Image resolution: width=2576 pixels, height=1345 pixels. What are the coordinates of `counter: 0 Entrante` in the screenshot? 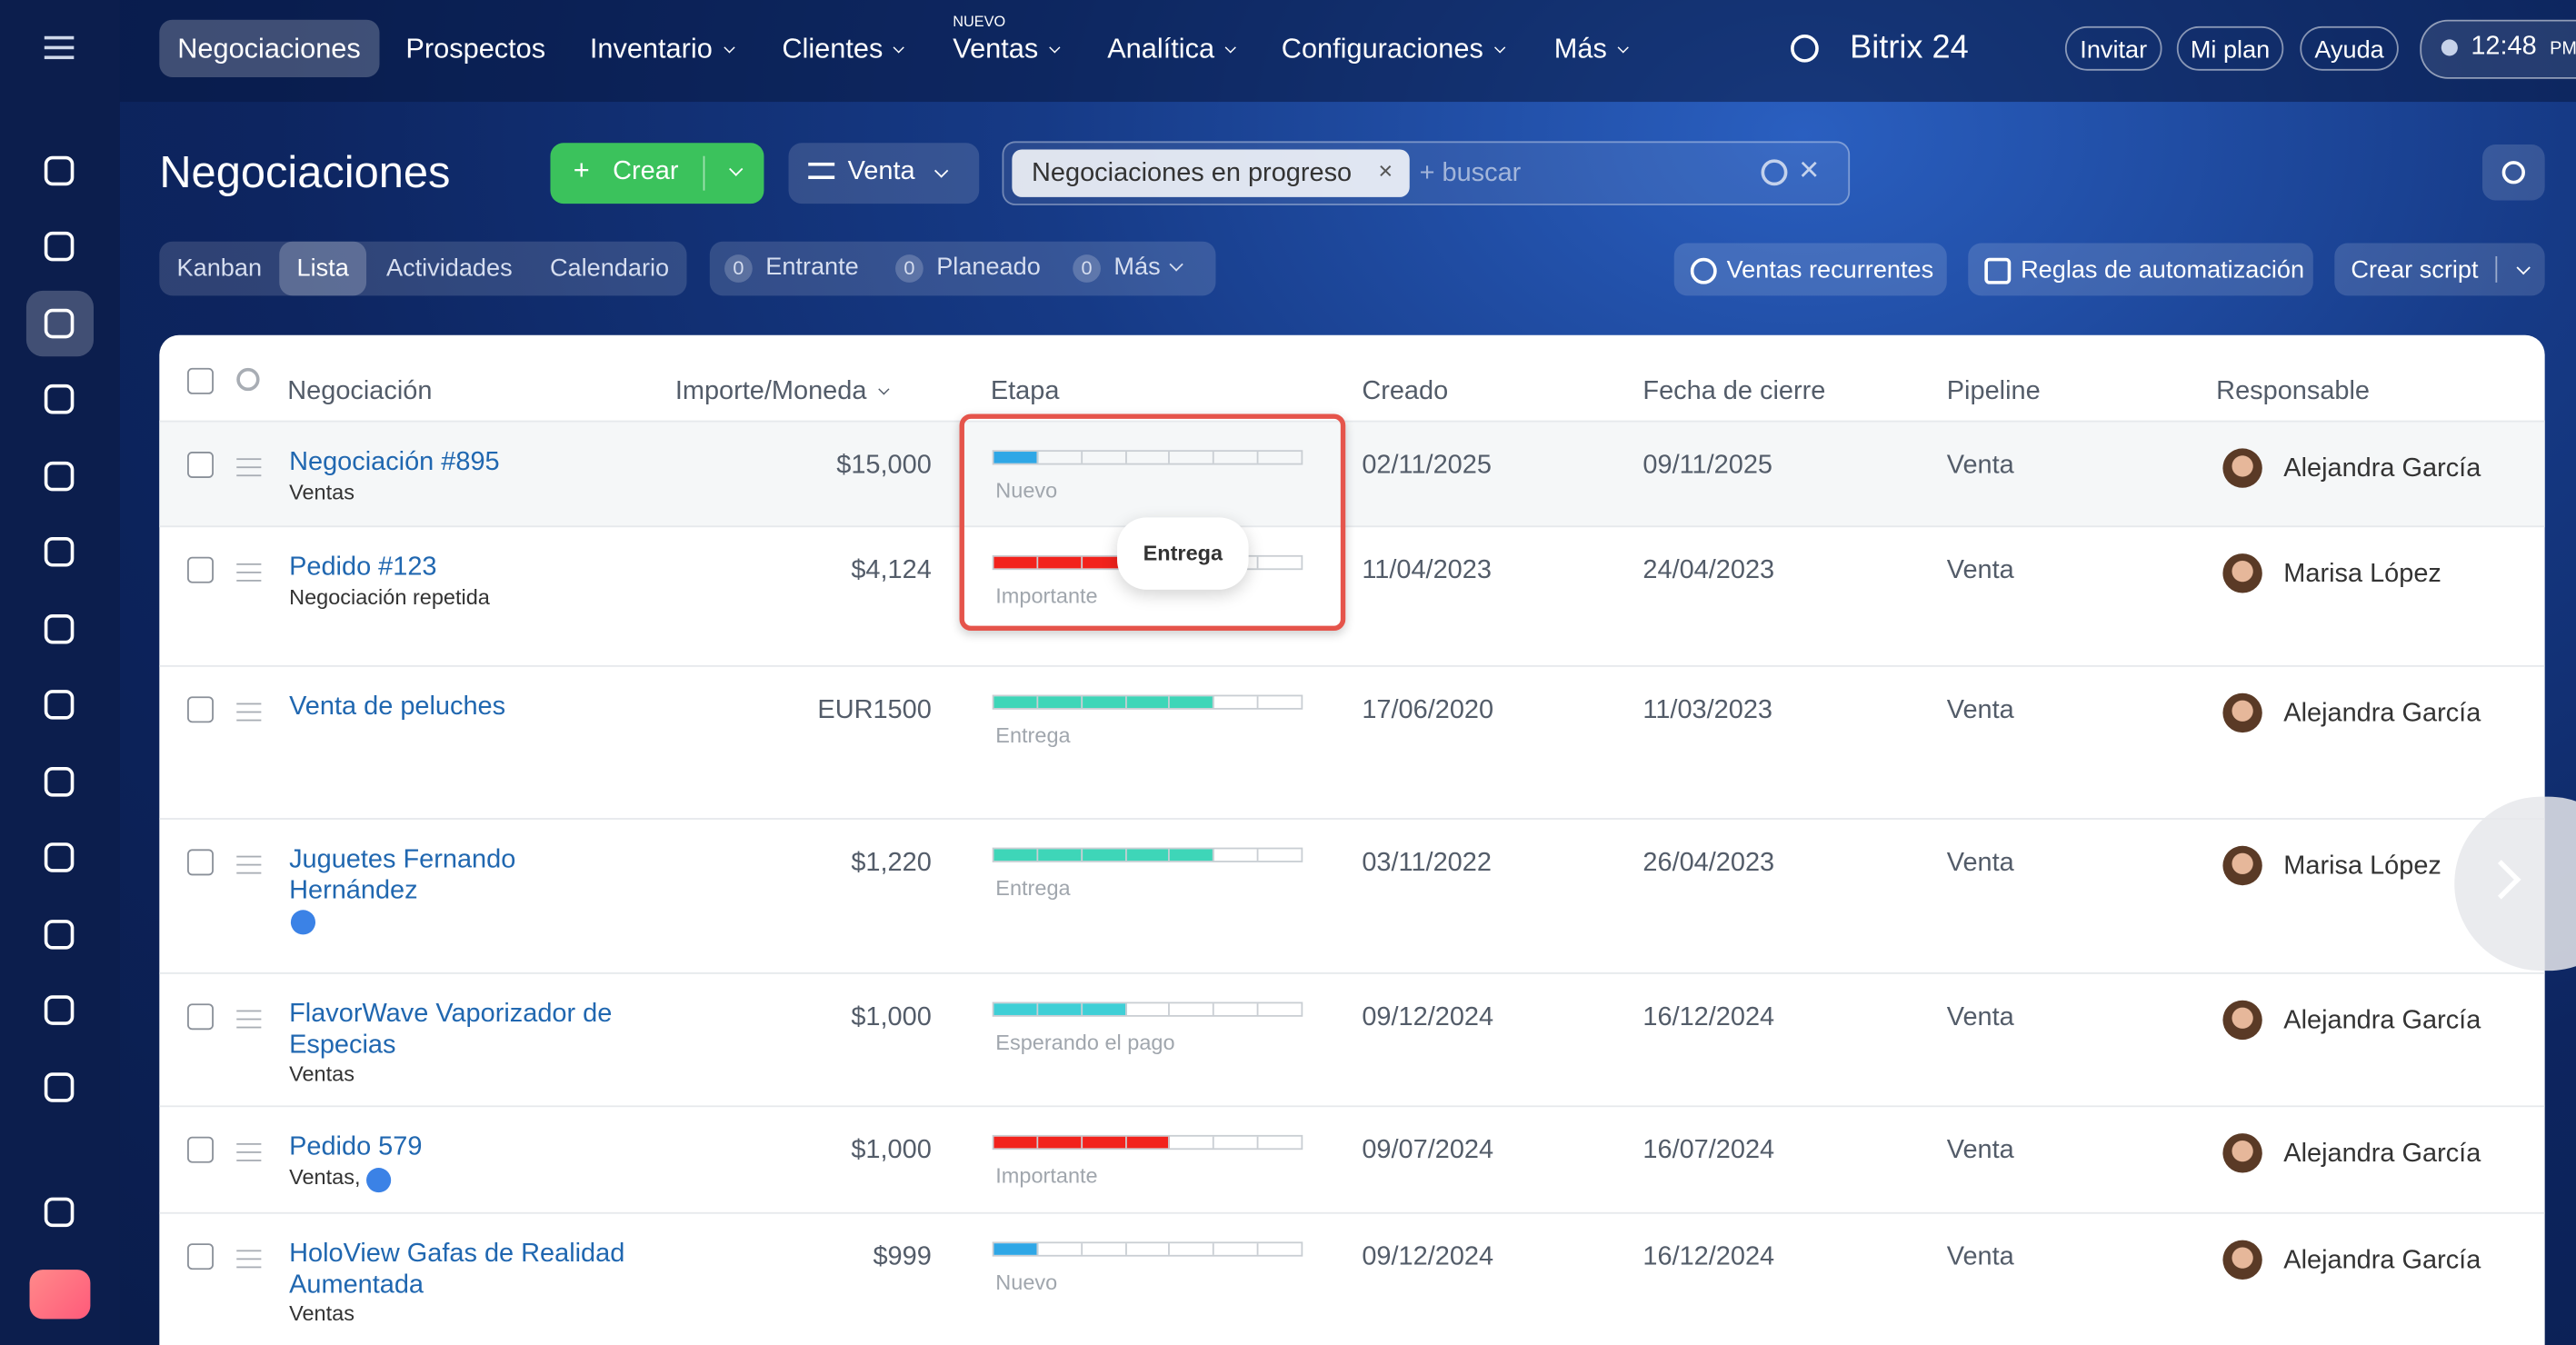 It's located at (791, 268).